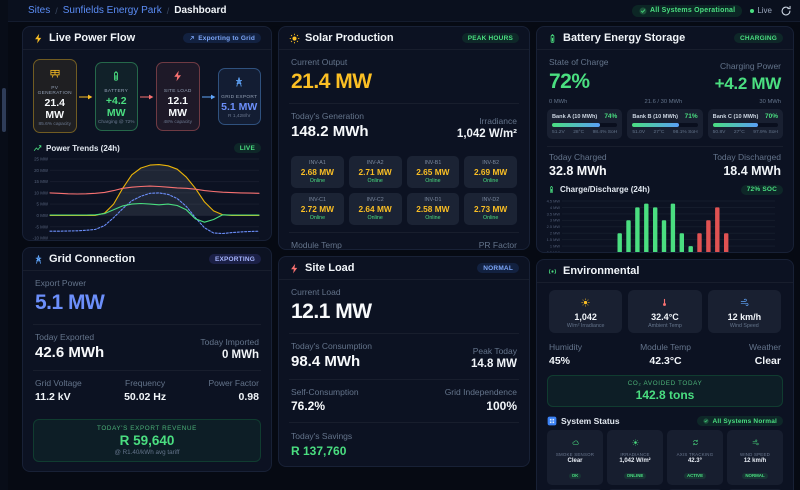  Describe the element at coordinates (404, 268) in the screenshot. I see `card-header: Site Load NORMAL` at that location.